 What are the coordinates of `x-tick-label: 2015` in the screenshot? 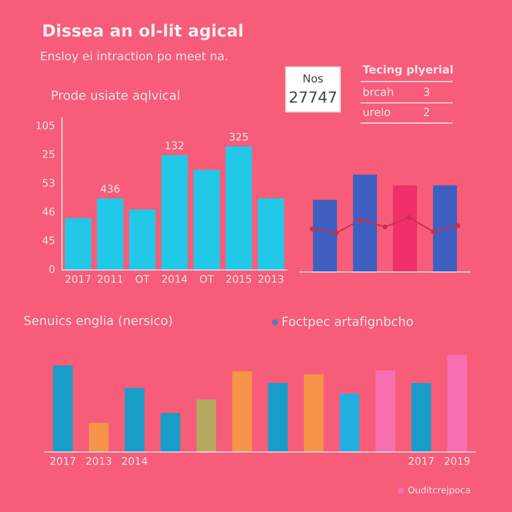 It's located at (239, 279).